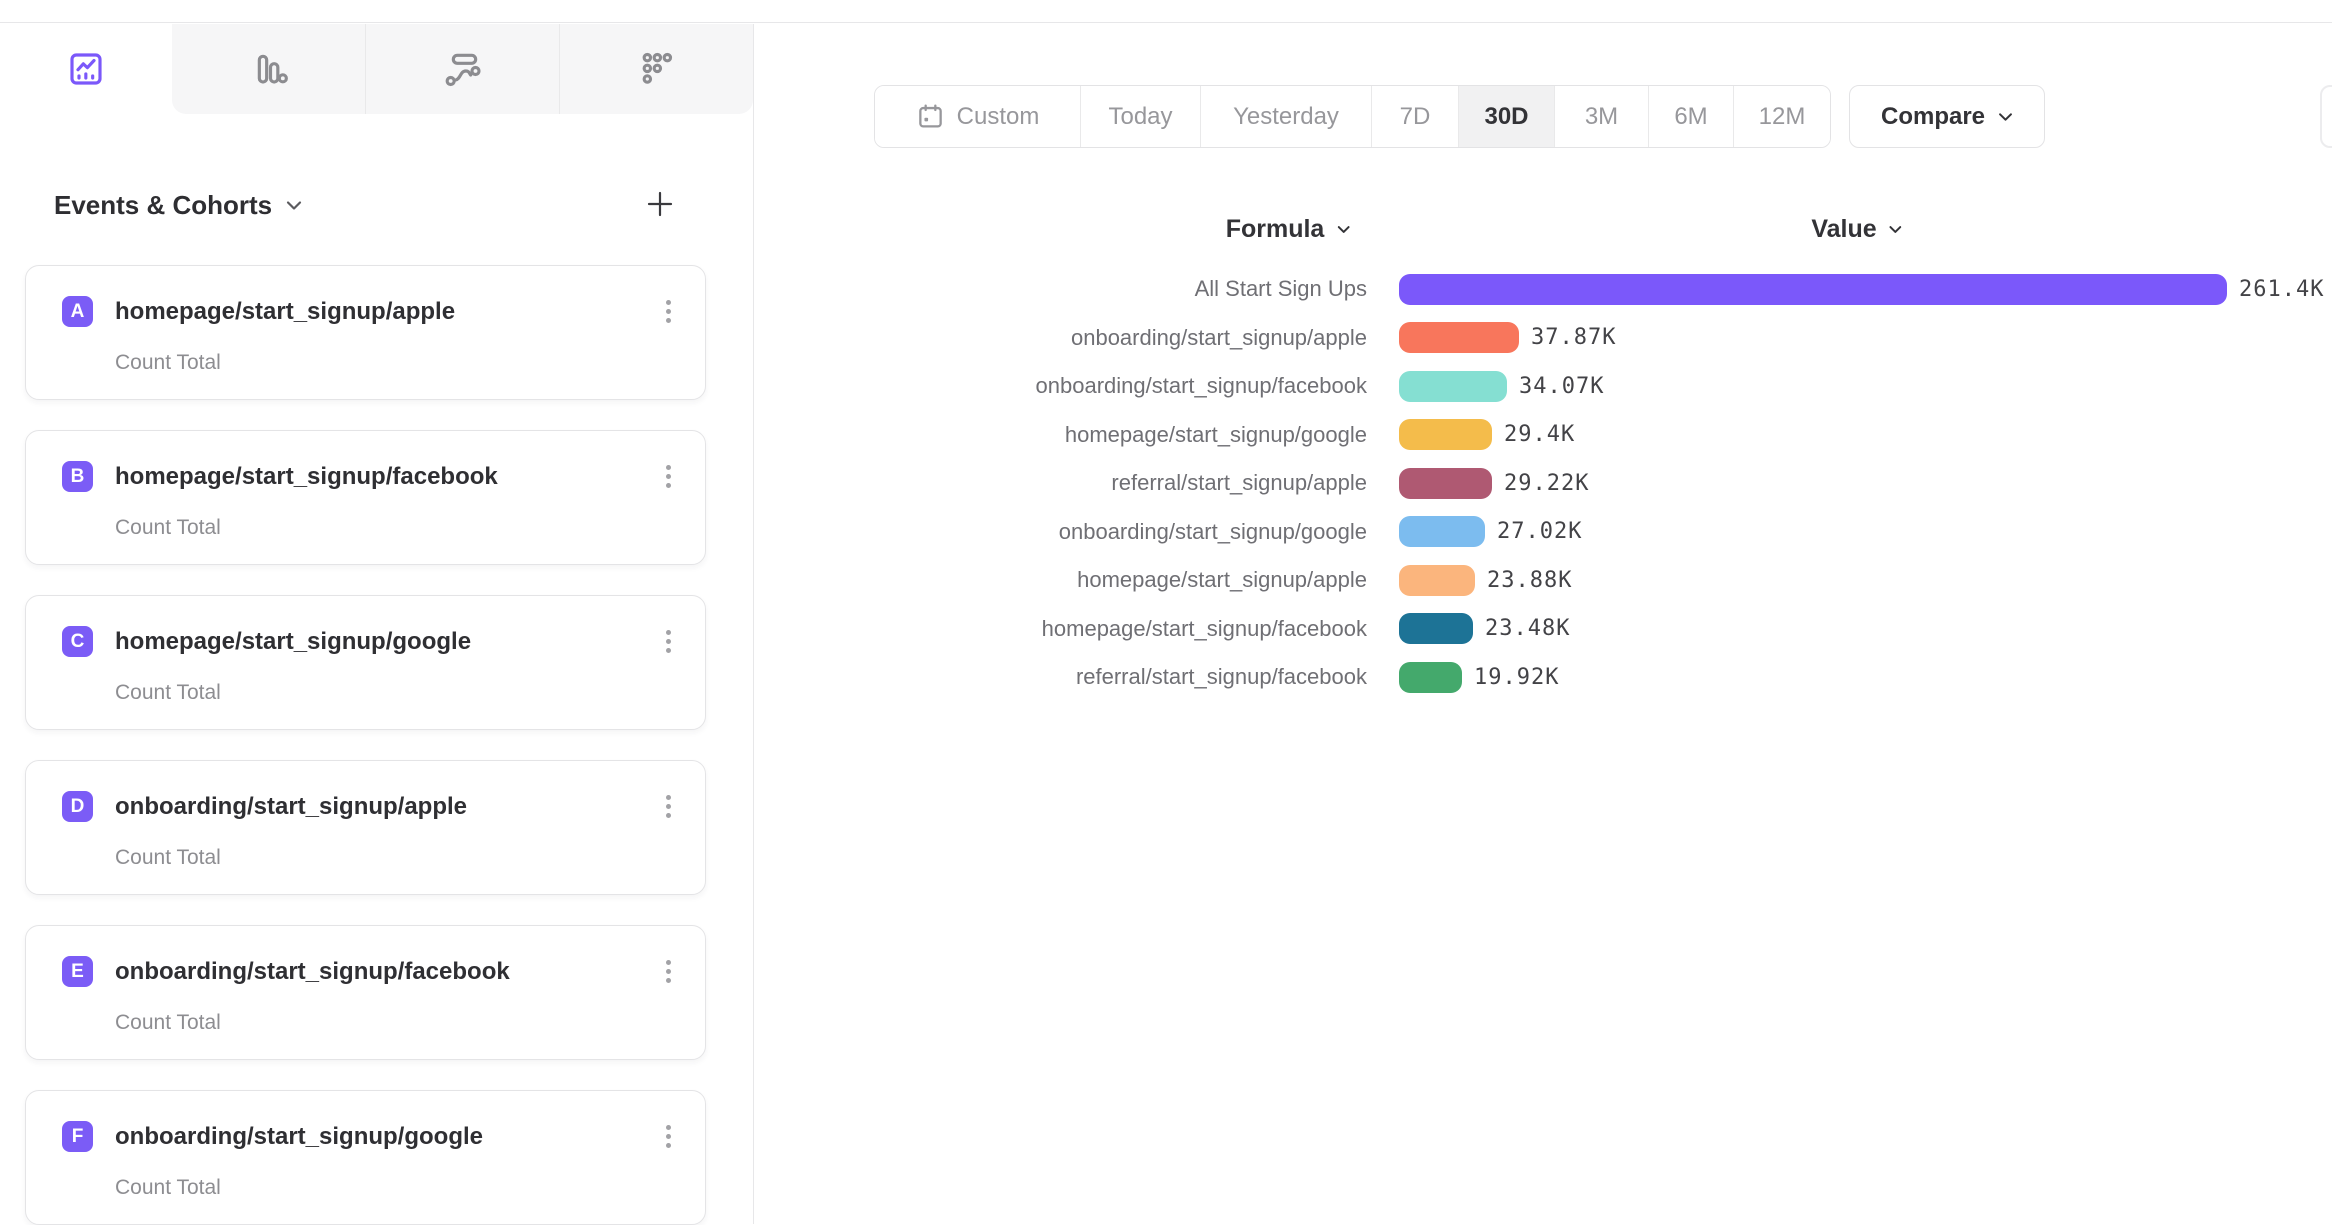 The height and width of the screenshot is (1225, 2332). I want to click on plus-icon, so click(660, 204).